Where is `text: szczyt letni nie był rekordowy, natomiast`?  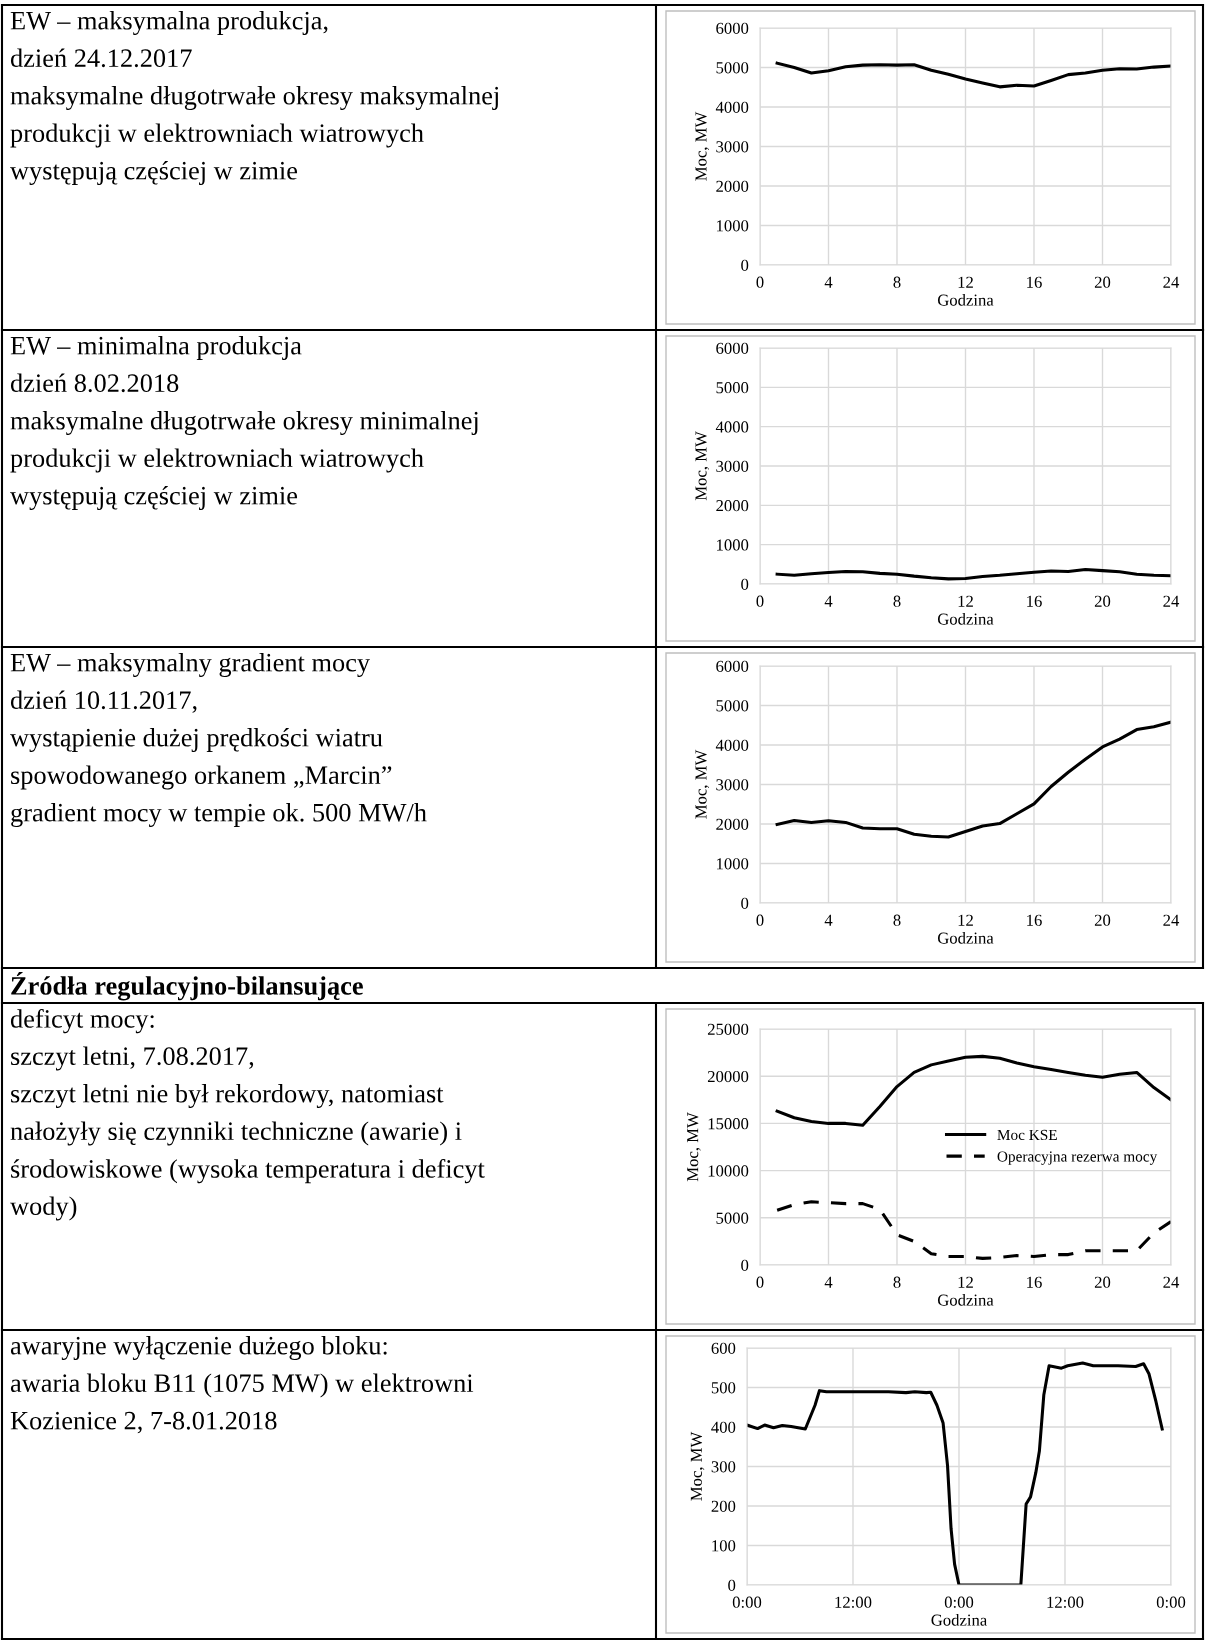 text: szczyt letni nie był rekordowy, natomiast is located at coordinates (227, 1096).